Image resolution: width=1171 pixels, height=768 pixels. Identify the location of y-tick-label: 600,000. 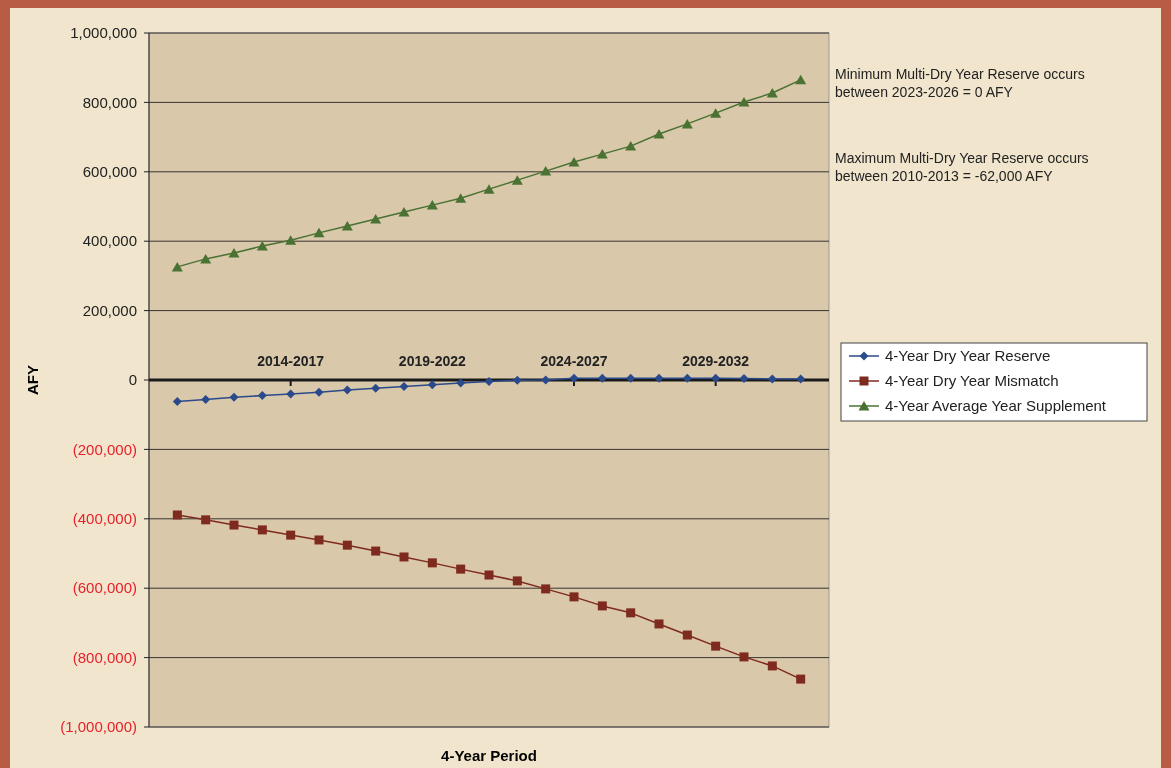
(109, 172).